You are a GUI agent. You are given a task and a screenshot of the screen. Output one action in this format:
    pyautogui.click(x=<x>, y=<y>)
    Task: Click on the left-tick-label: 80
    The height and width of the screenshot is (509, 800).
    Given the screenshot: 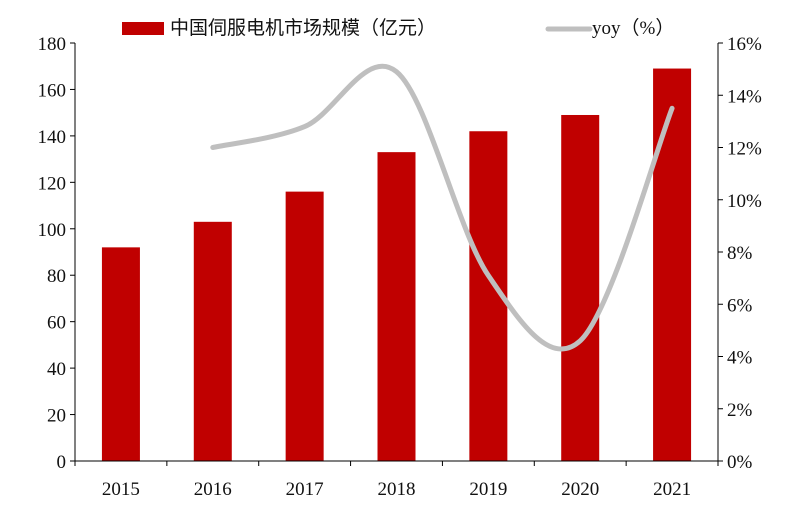 What is the action you would take?
    pyautogui.click(x=56, y=276)
    